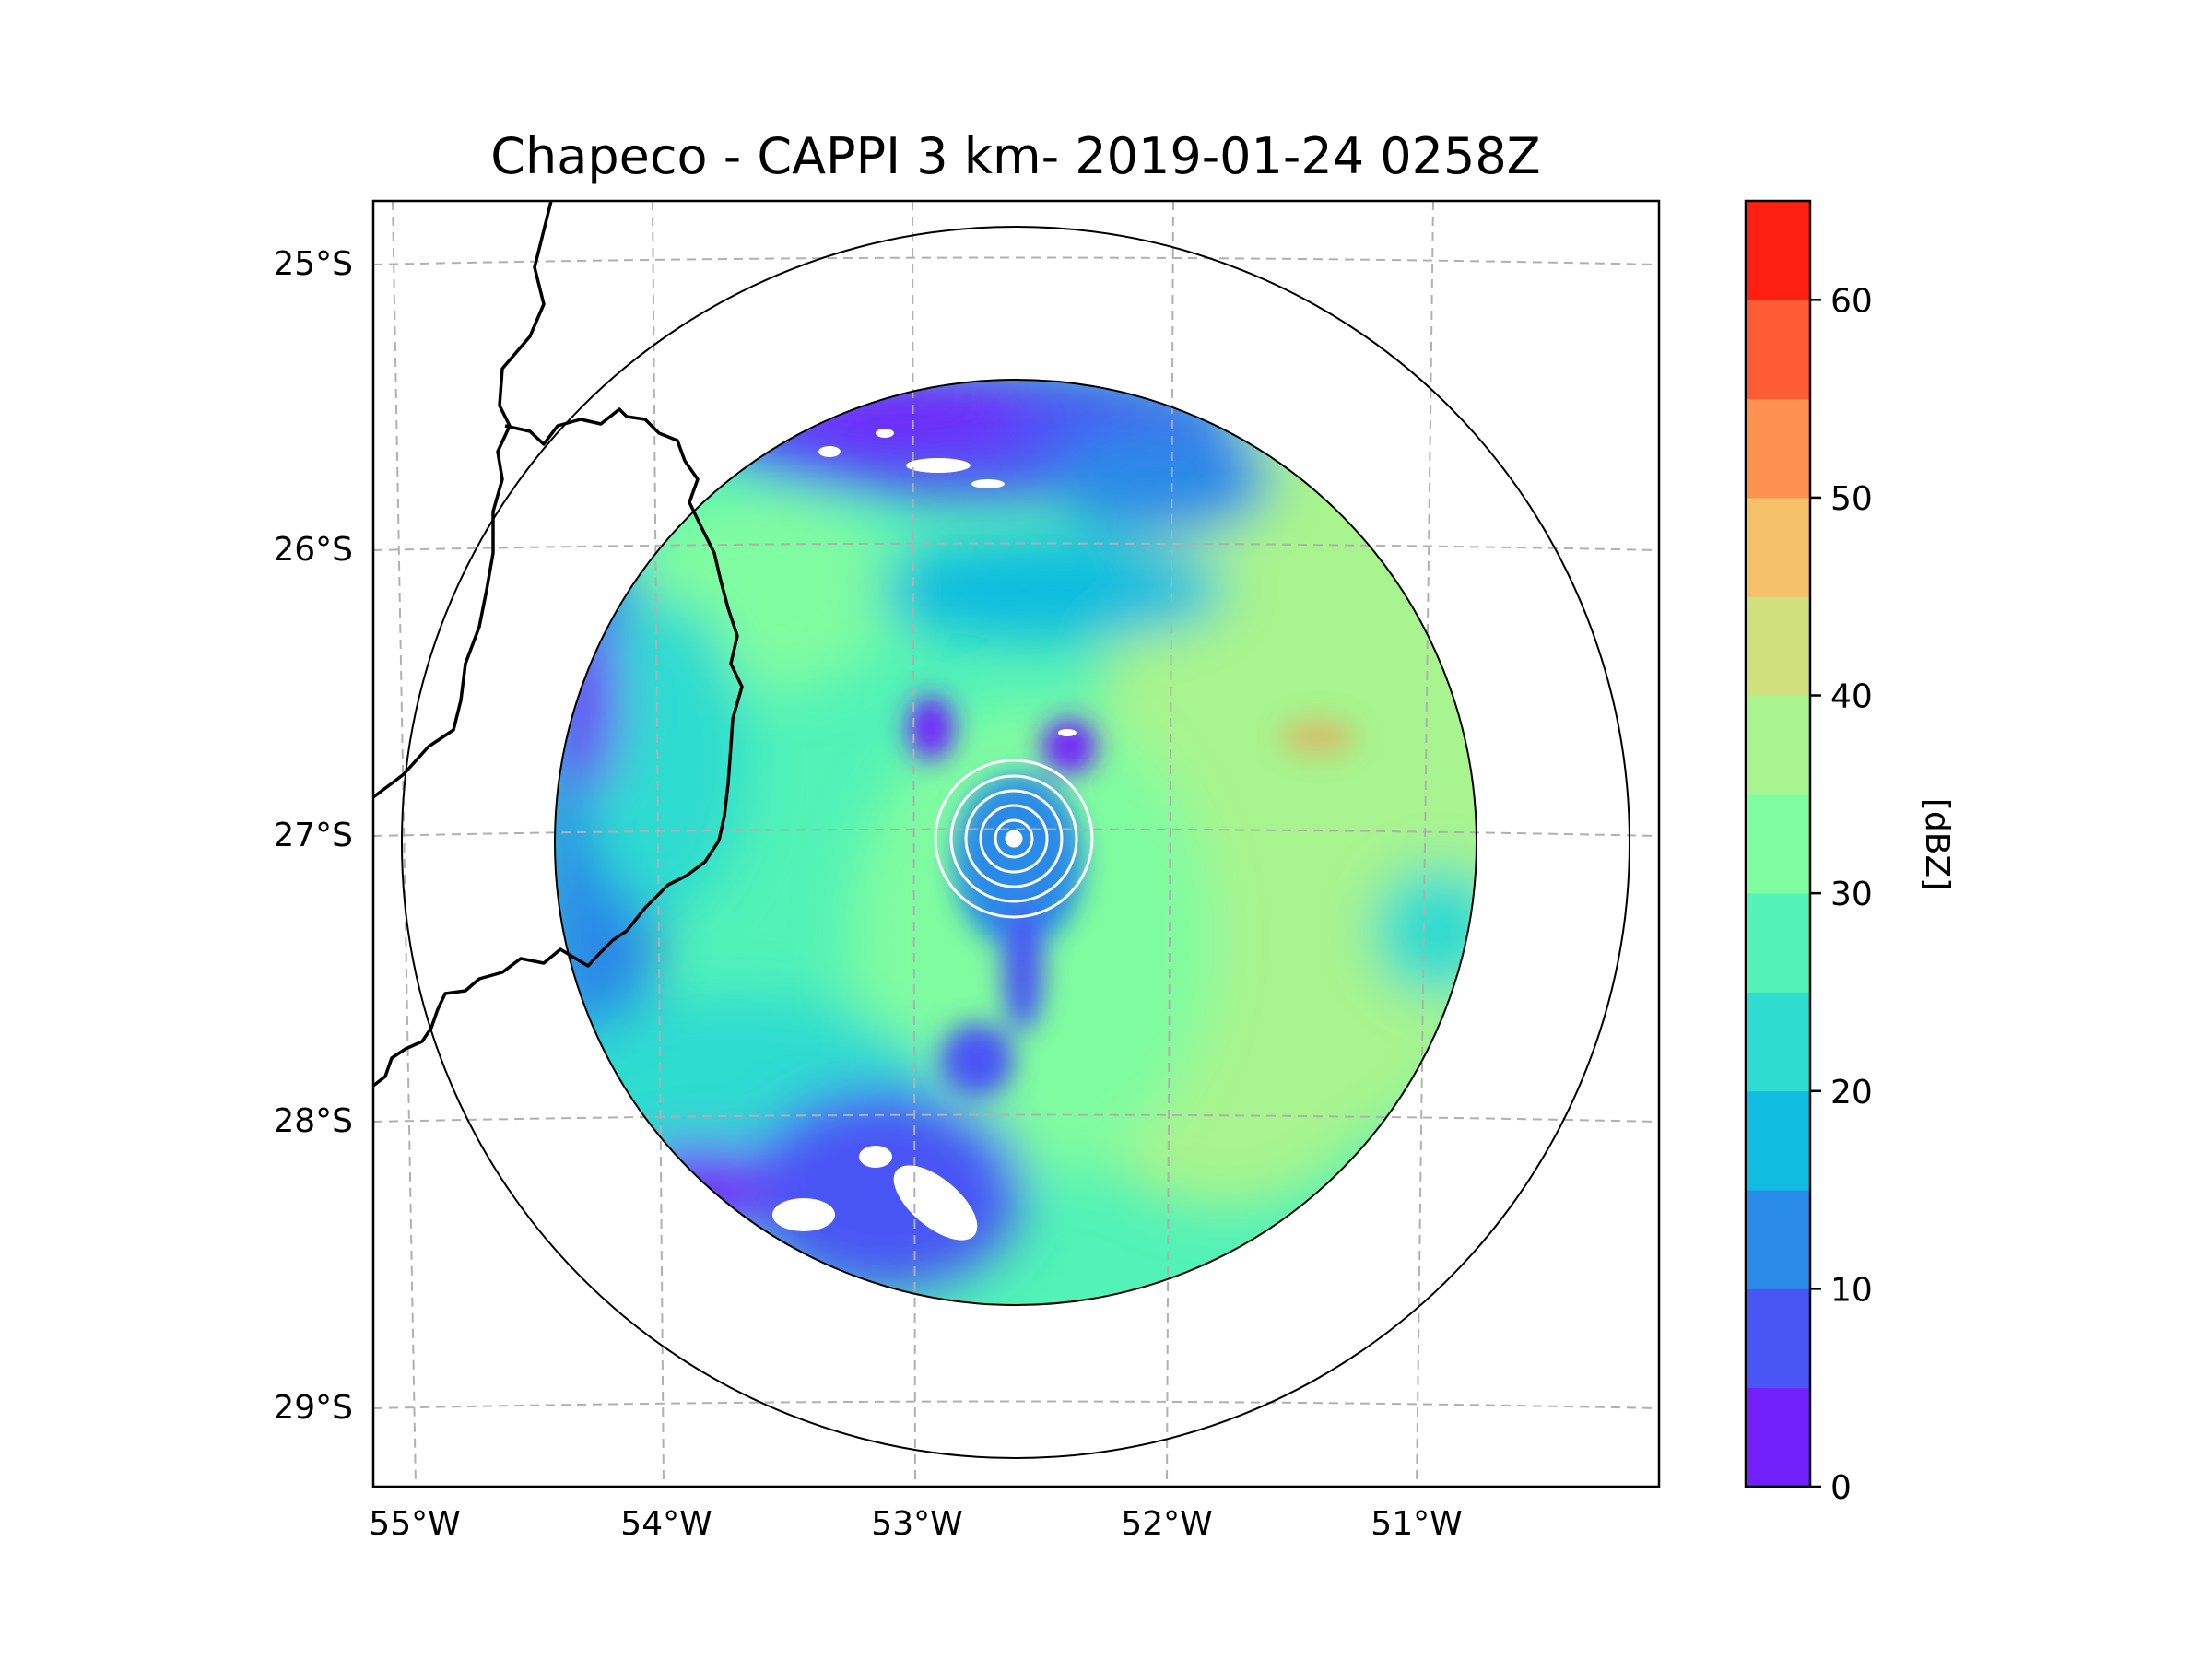  Describe the element at coordinates (414, 1524) in the screenshot. I see `lon-label-55w: 55°W` at that location.